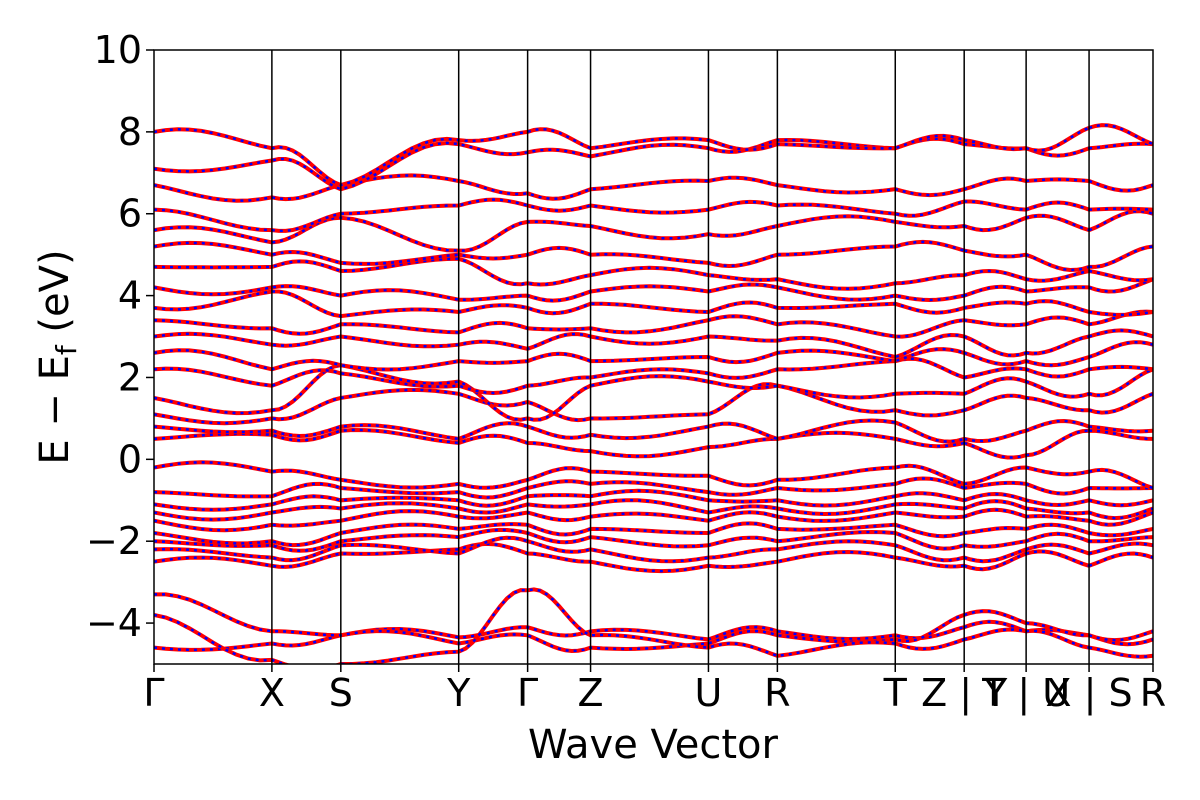 The image size is (1200, 800). Describe the element at coordinates (130, 214) in the screenshot. I see `y-tick-label: 6` at that location.